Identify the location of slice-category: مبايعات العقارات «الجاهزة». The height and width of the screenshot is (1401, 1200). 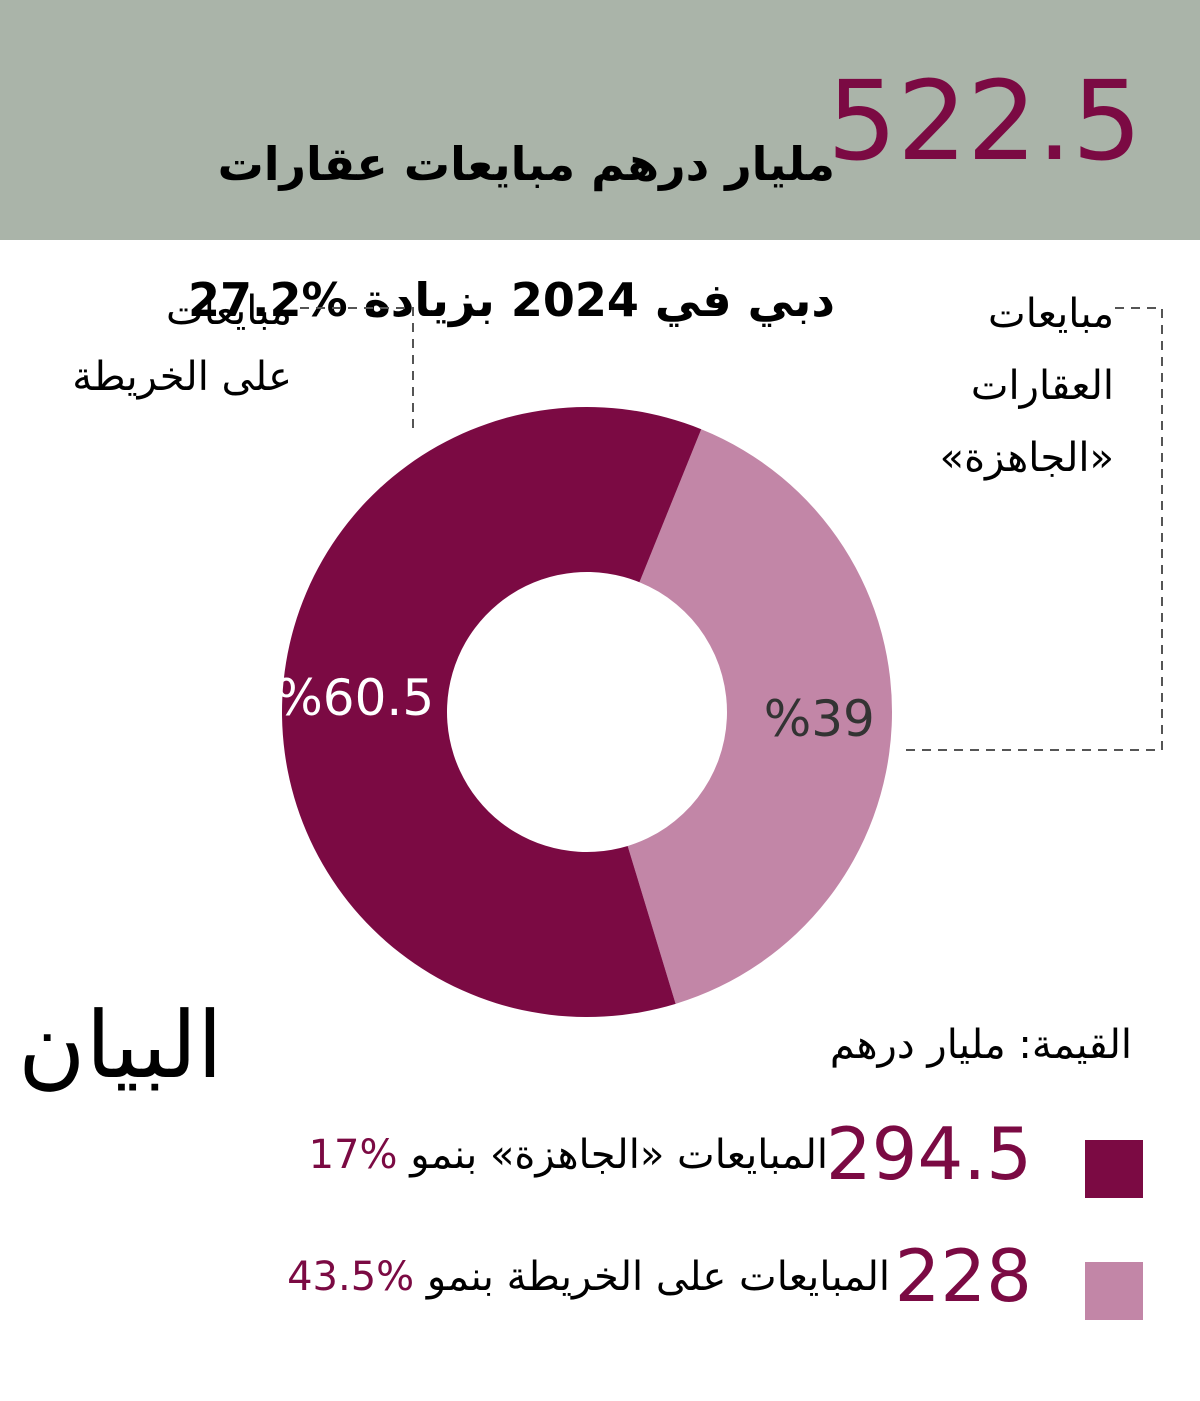
(1026, 386).